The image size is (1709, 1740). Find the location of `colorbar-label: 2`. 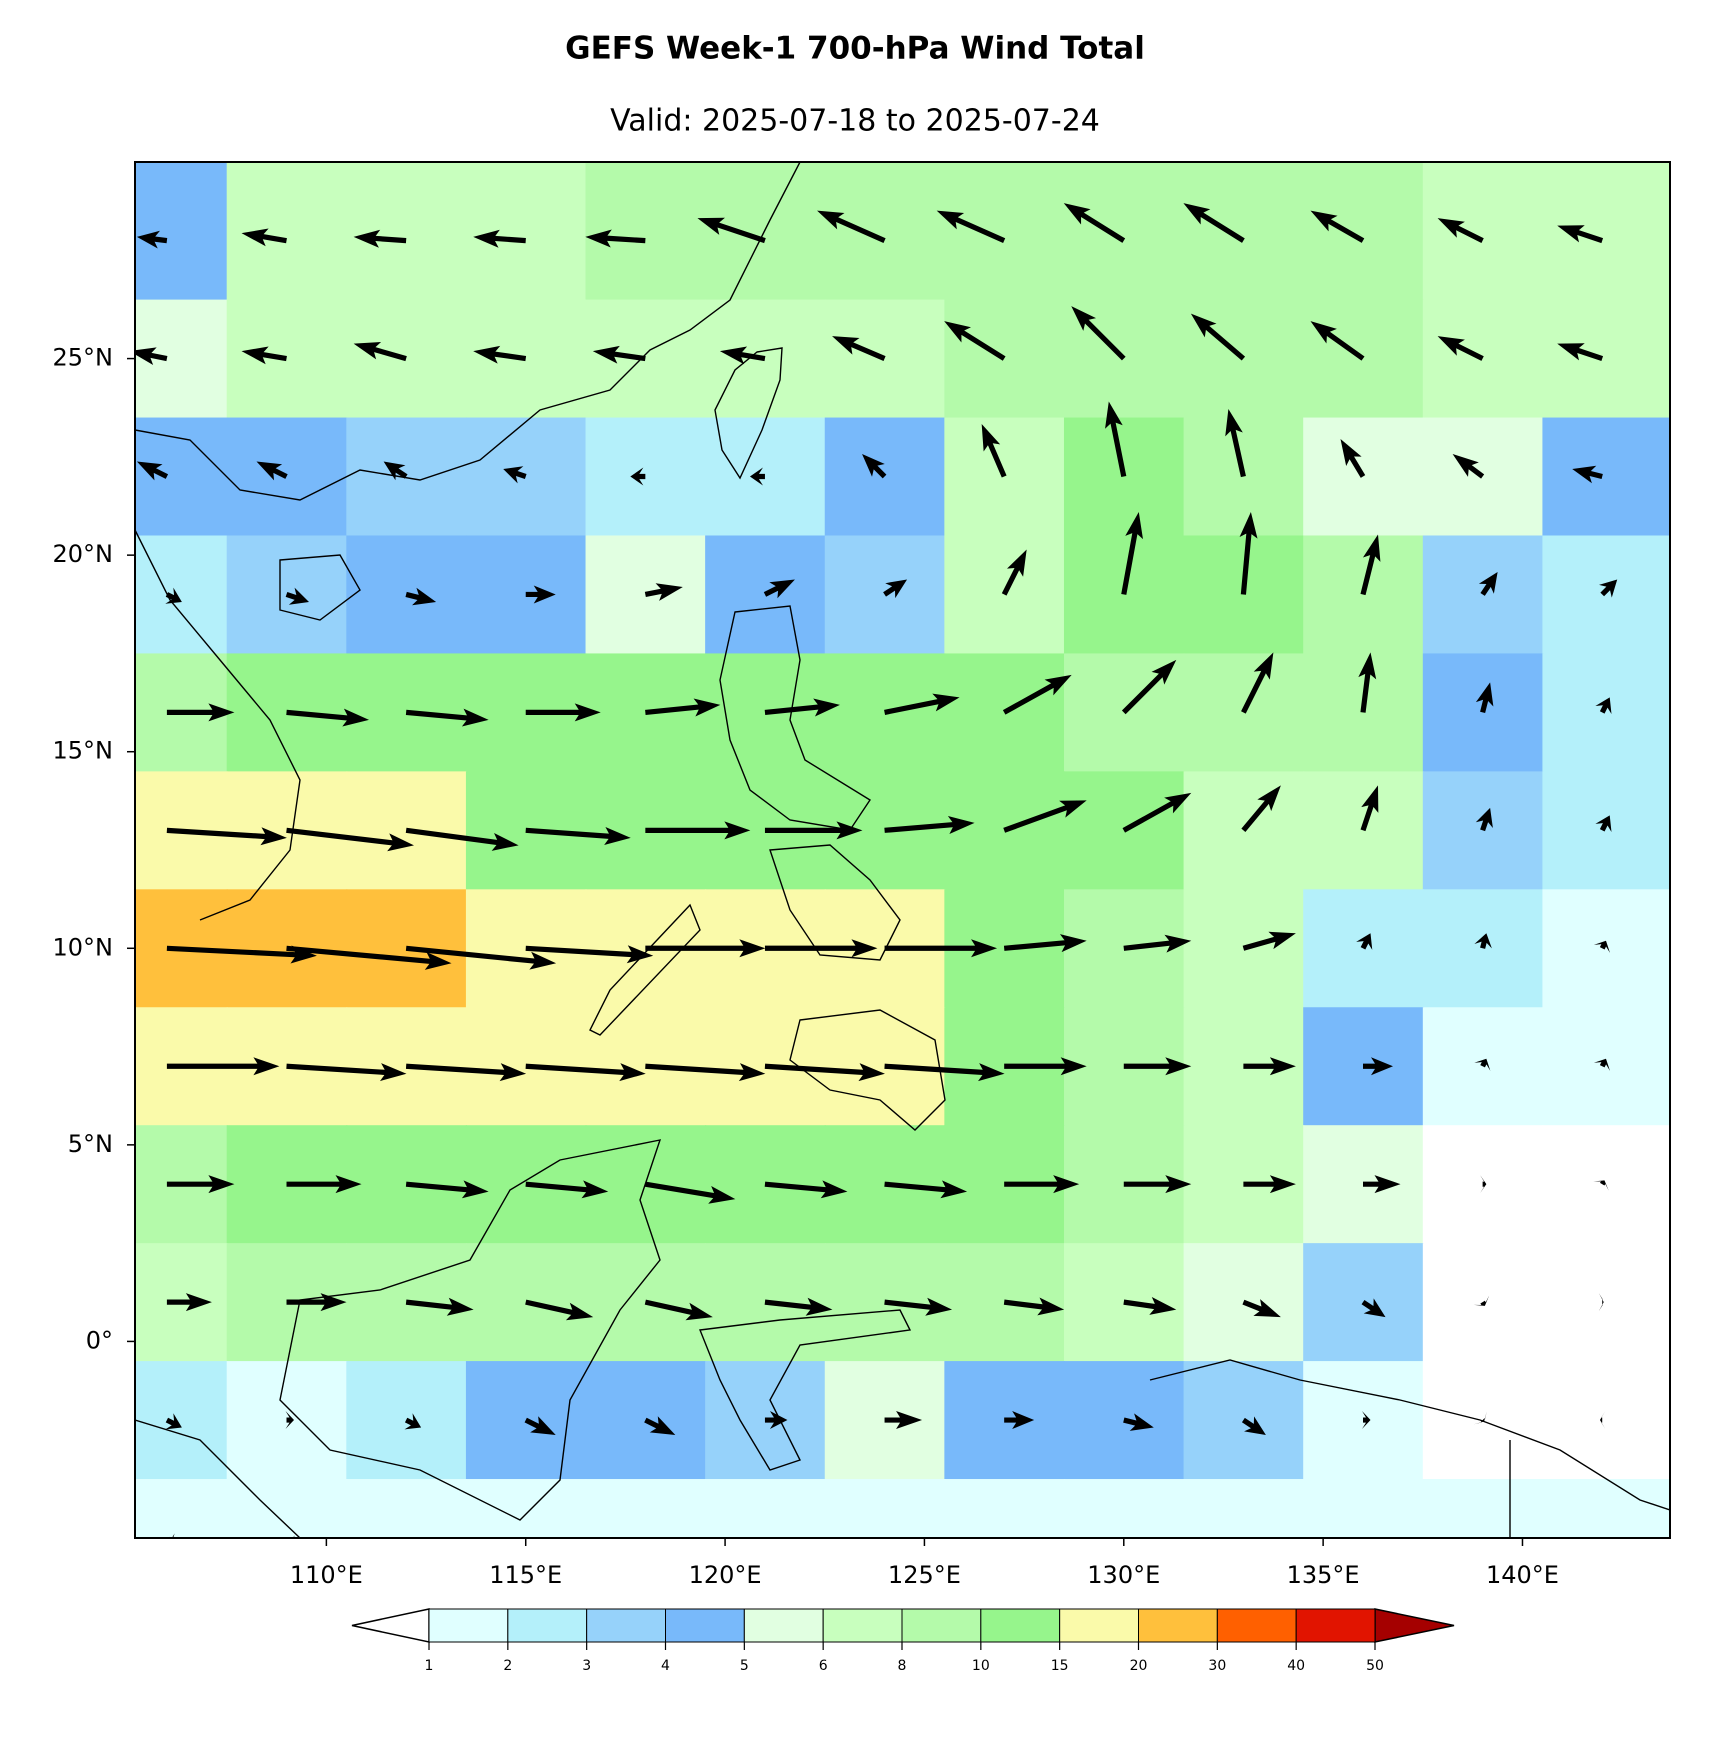

colorbar-label: 2 is located at coordinates (507, 1666).